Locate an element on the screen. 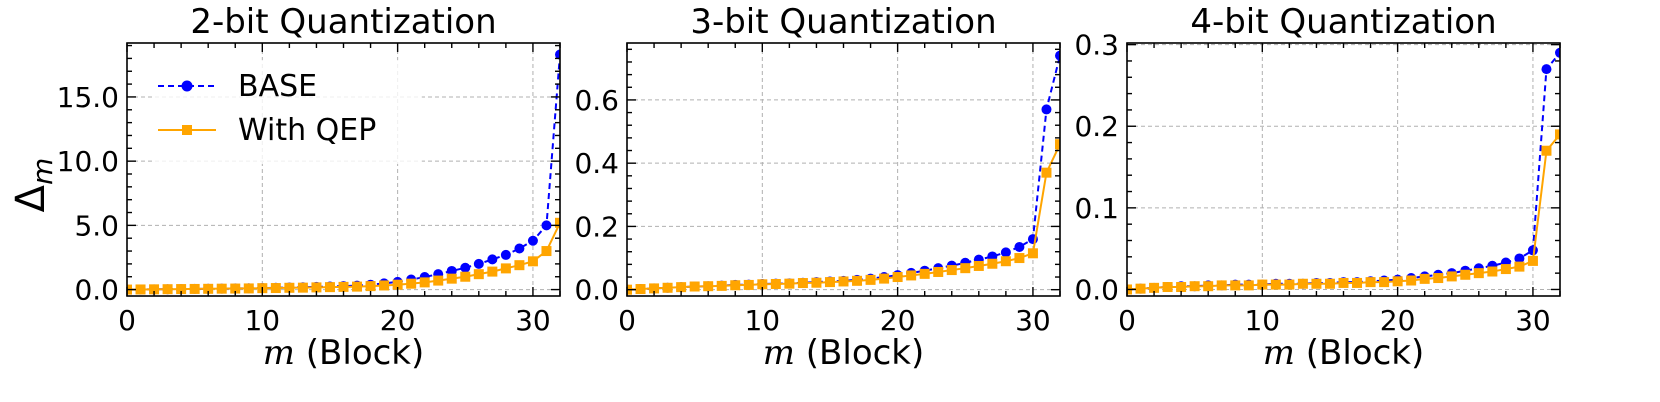 The height and width of the screenshot is (402, 1660). y-axis-label: Δm is located at coordinates (33, 185).